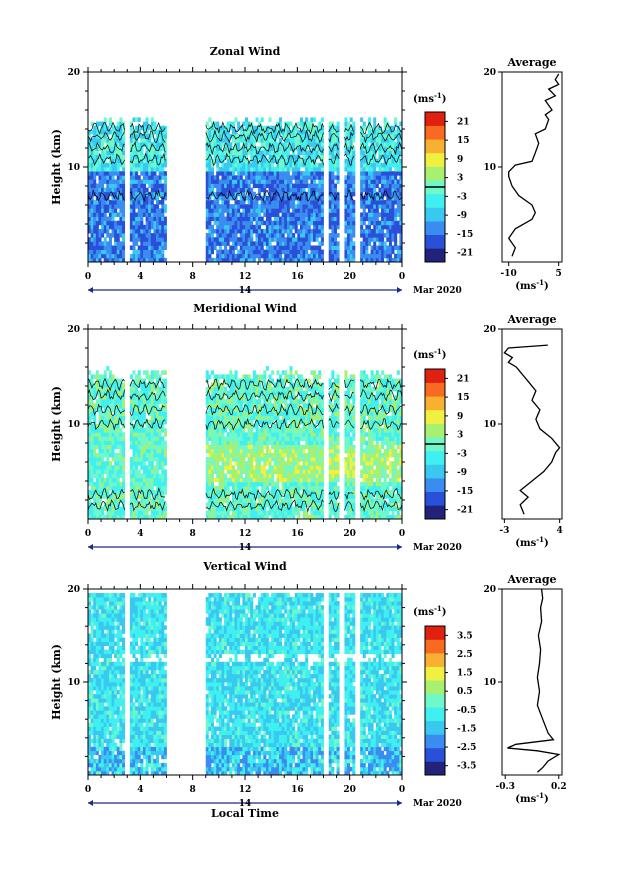  I want to click on x-tick-label: 4, so click(140, 277).